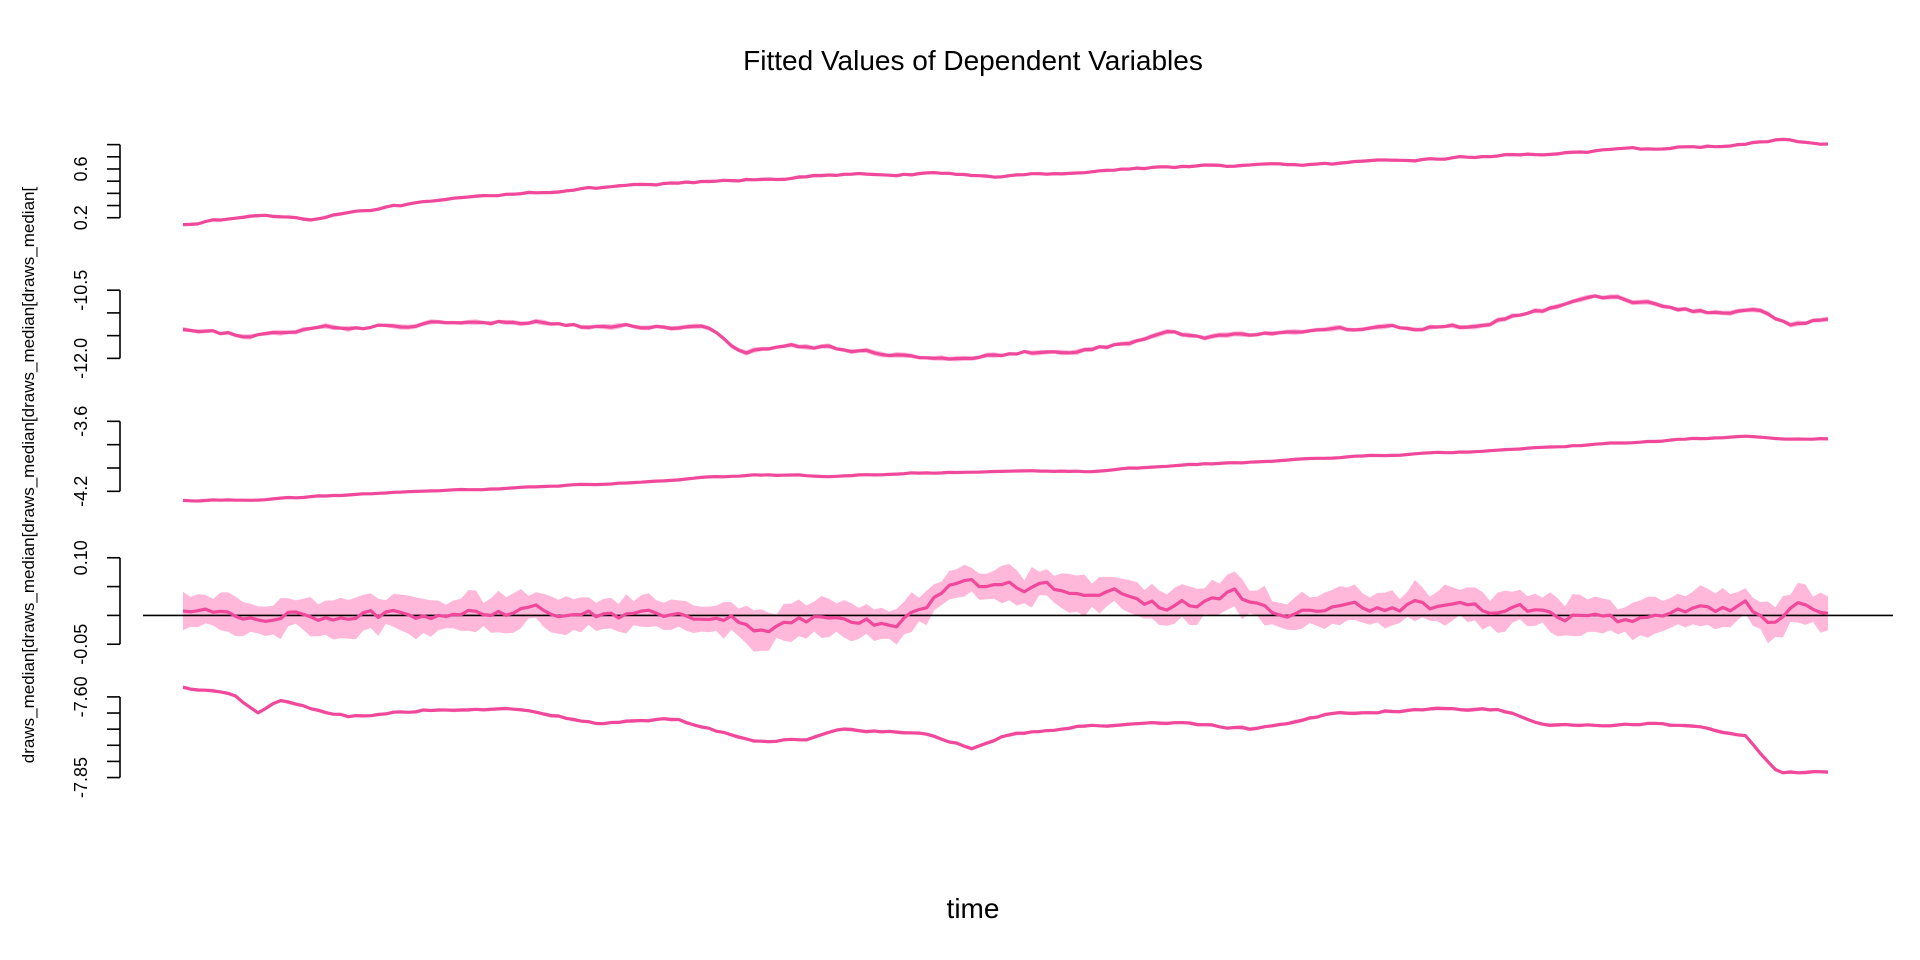 Image resolution: width=1920 pixels, height=960 pixels. I want to click on panel-5-credible-band, so click(1005, 730).